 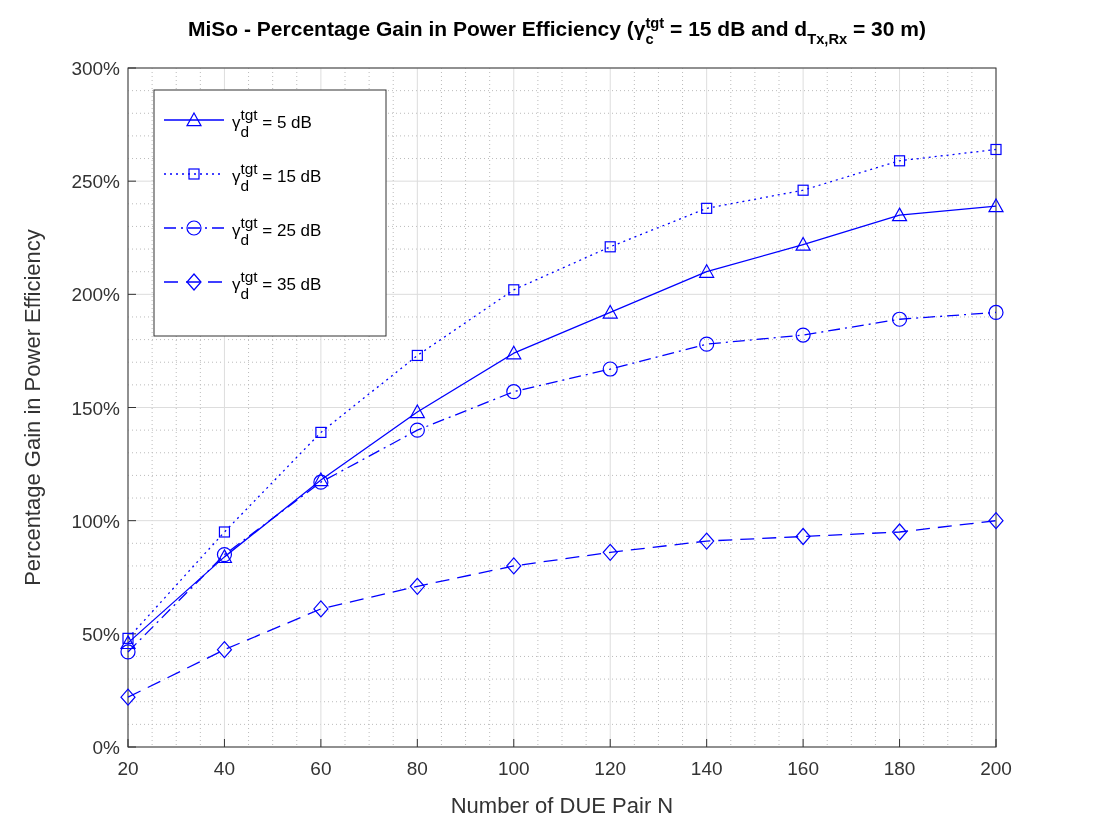 I want to click on y-axis-title: Percentage Gain in Power Efficiency, so click(x=32, y=407).